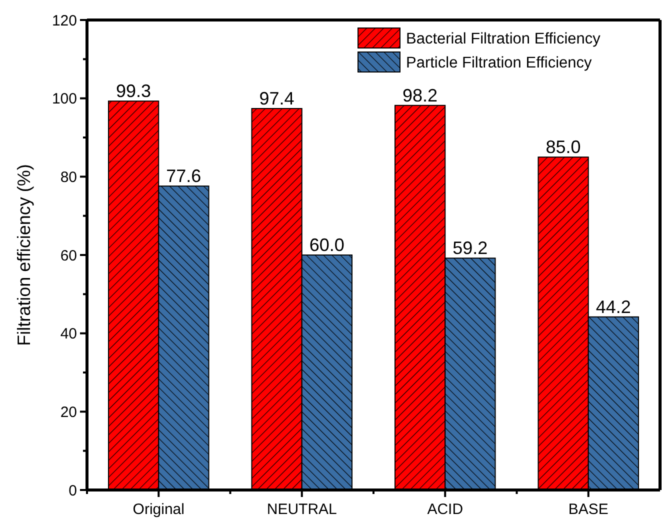 This screenshot has height=523, width=662. I want to click on data-label: 99.3, so click(134, 91).